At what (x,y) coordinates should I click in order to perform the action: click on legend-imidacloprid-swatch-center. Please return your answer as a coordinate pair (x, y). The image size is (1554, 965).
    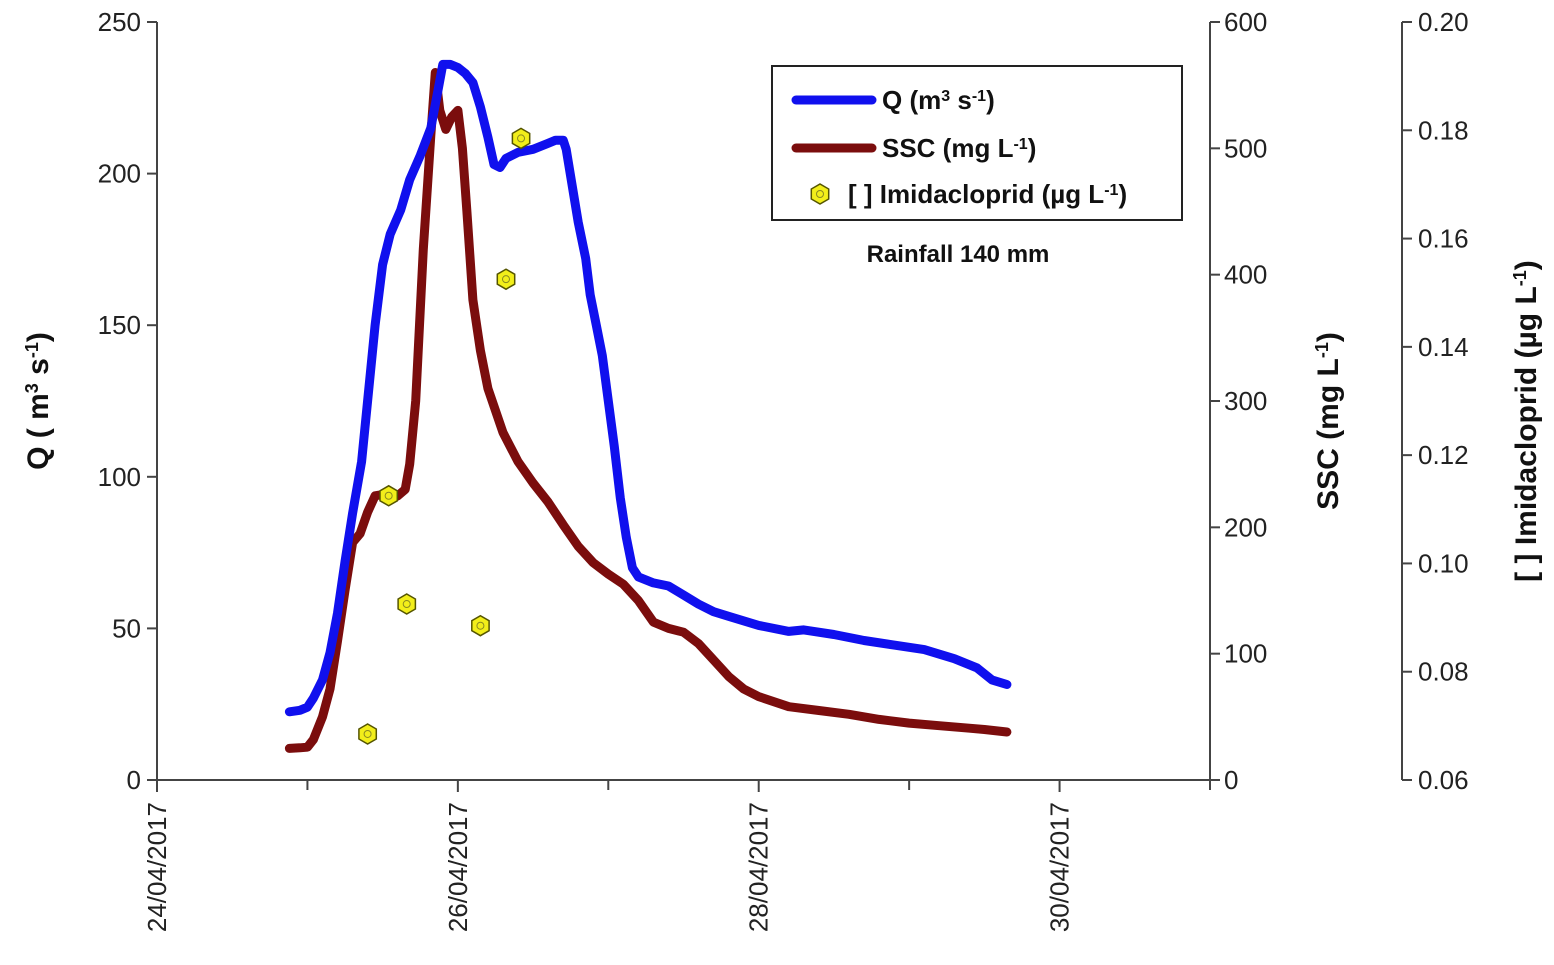
    Looking at the image, I should click on (820, 194).